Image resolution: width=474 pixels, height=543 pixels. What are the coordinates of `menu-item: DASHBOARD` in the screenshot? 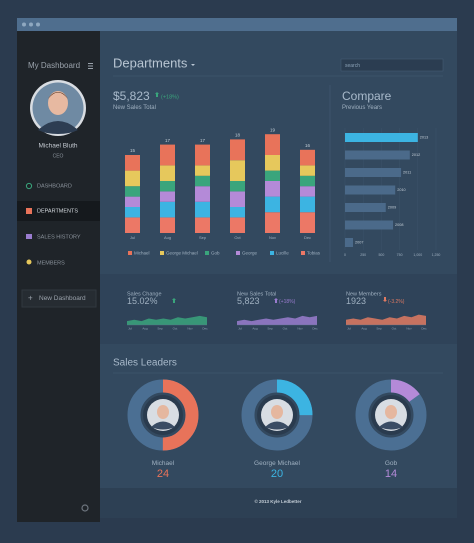 It's located at (54, 186).